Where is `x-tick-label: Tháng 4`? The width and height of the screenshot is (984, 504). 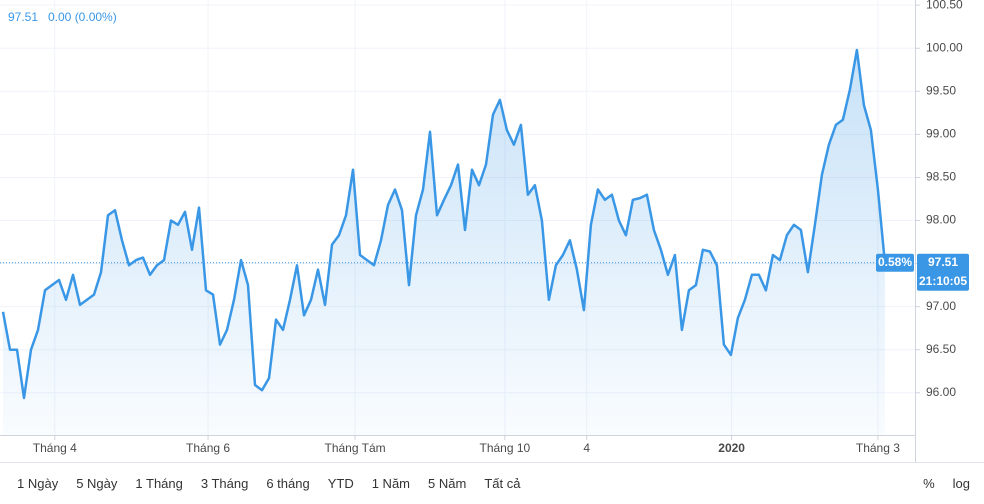 x-tick-label: Tháng 4 is located at coordinates (55, 448).